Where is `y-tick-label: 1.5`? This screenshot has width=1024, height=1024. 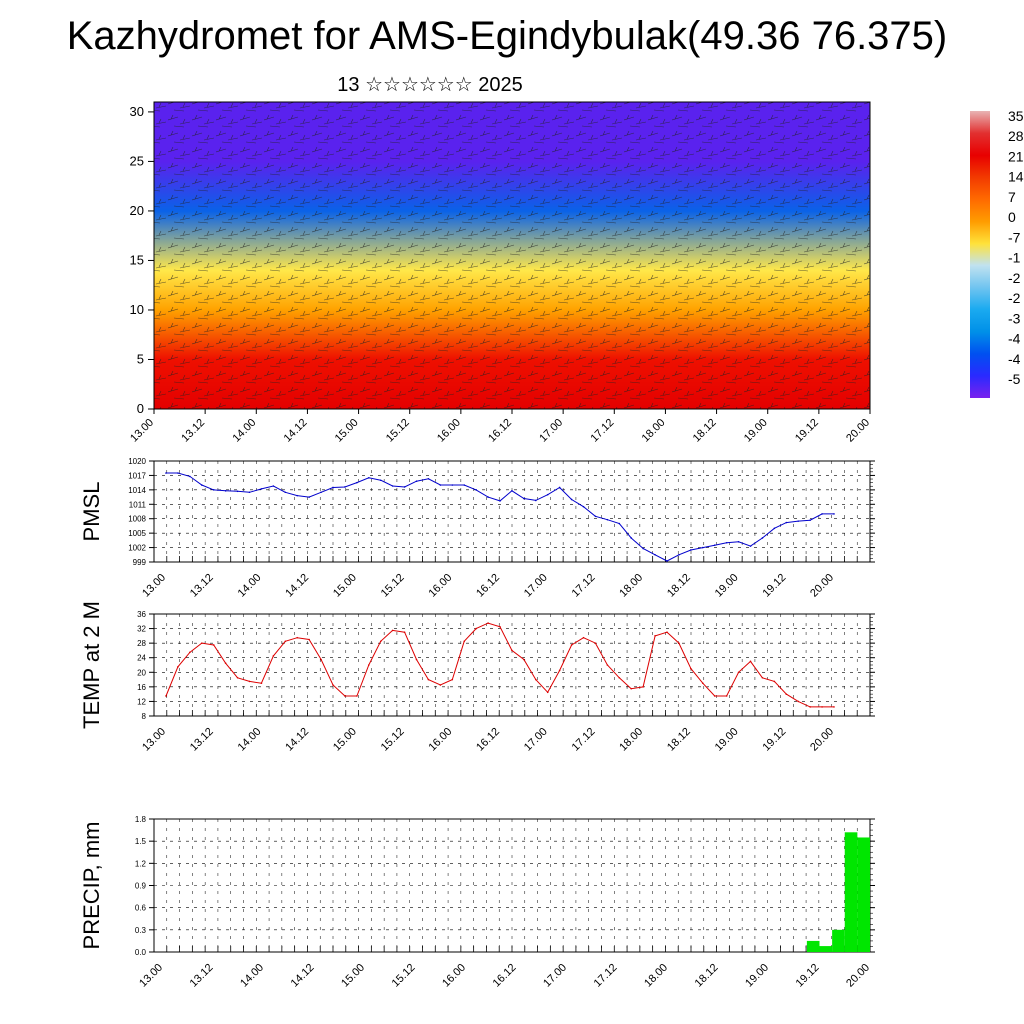
y-tick-label: 1.5 is located at coordinates (141, 841).